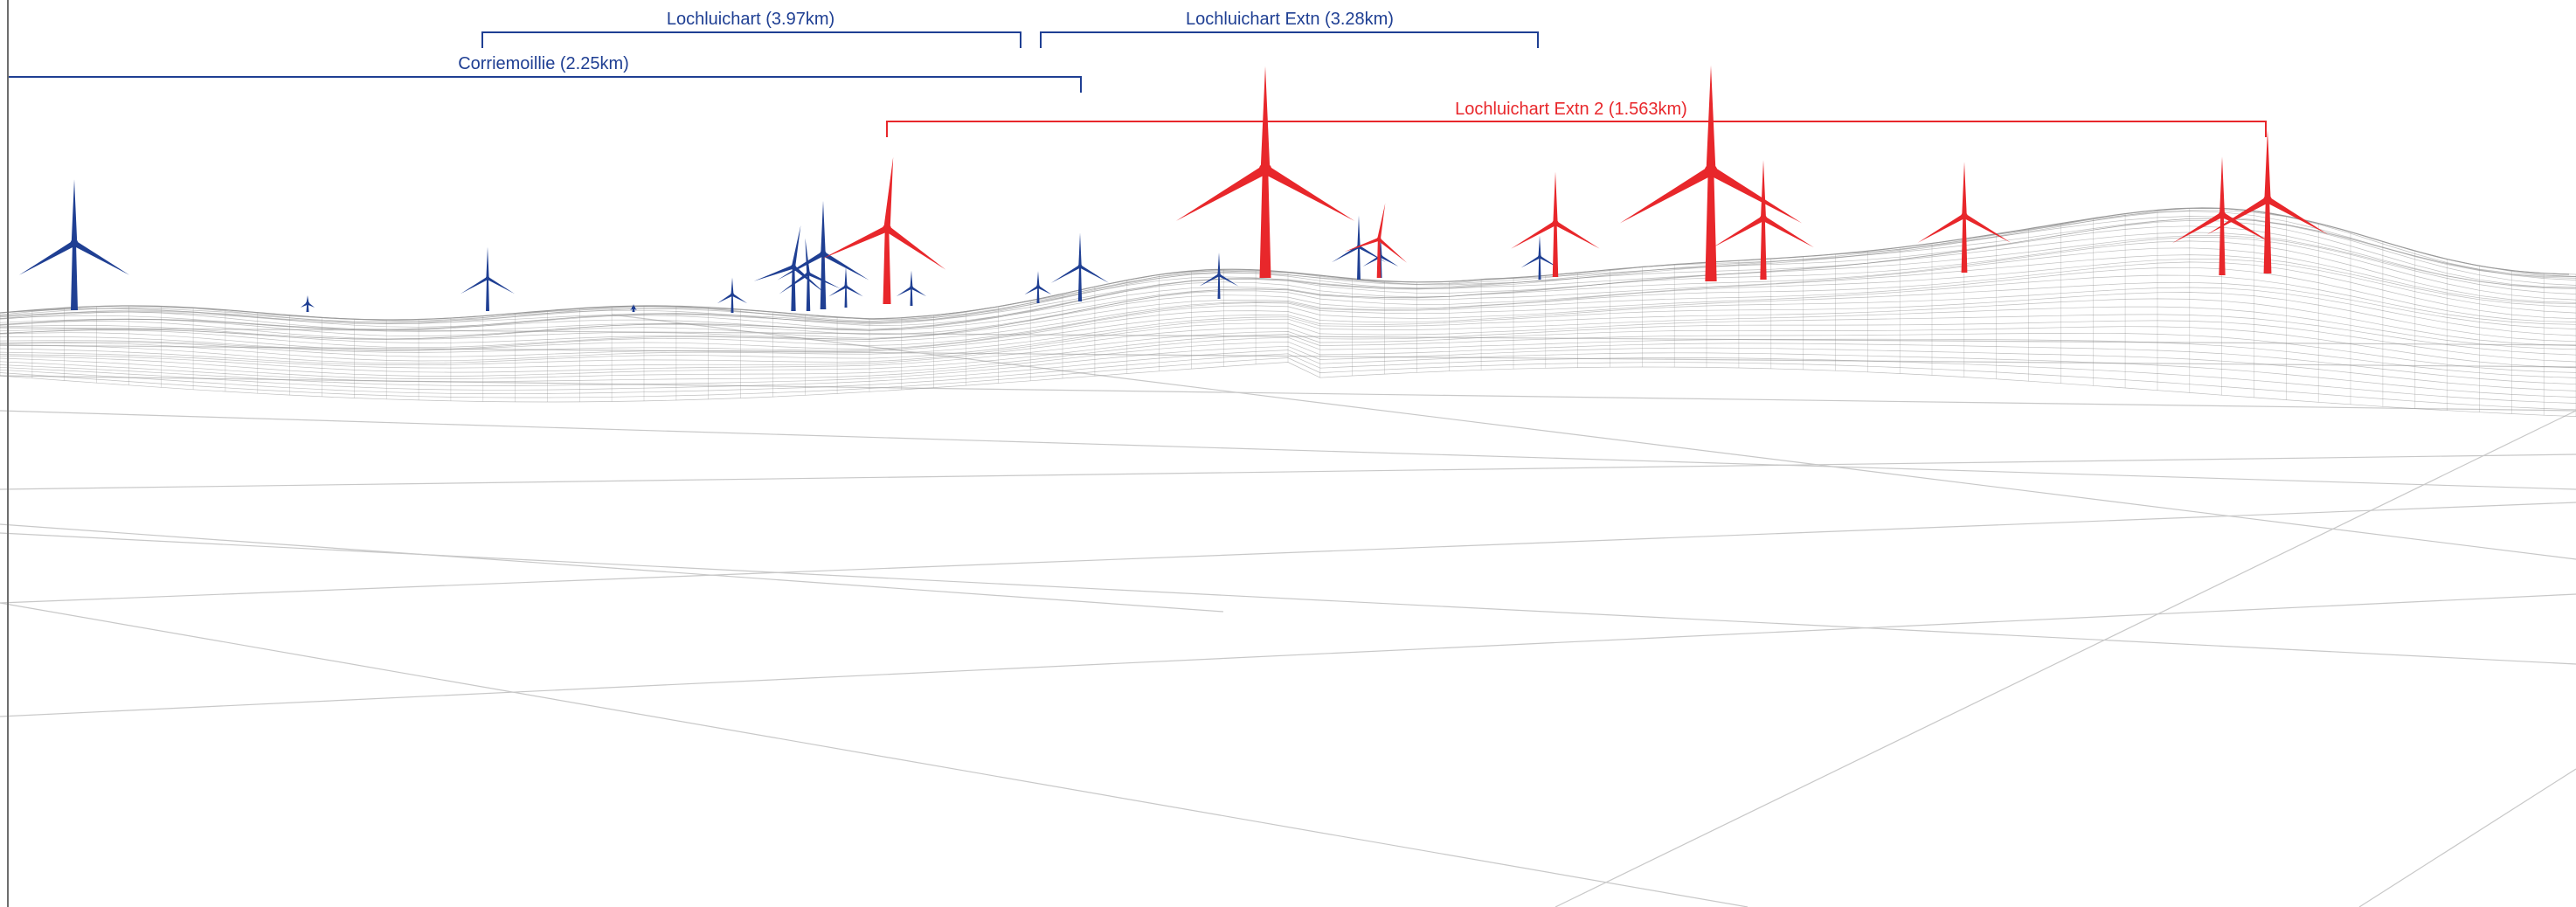  What do you see at coordinates (1289, 39) in the screenshot?
I see `bracket-lochluichart-extn` at bounding box center [1289, 39].